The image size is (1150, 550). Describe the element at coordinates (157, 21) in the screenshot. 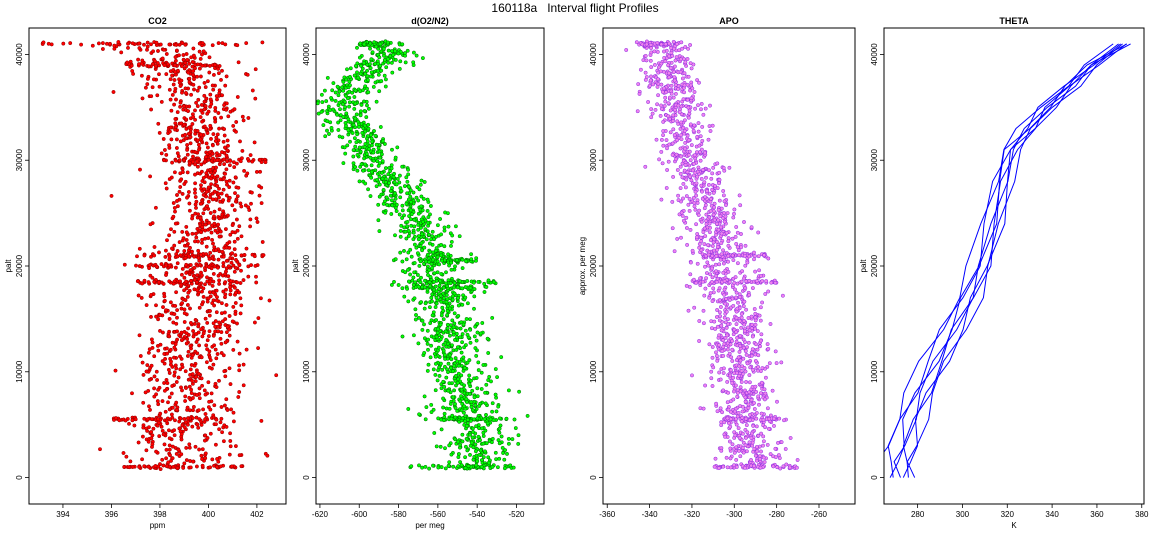

I see `panel-title: CO2` at that location.